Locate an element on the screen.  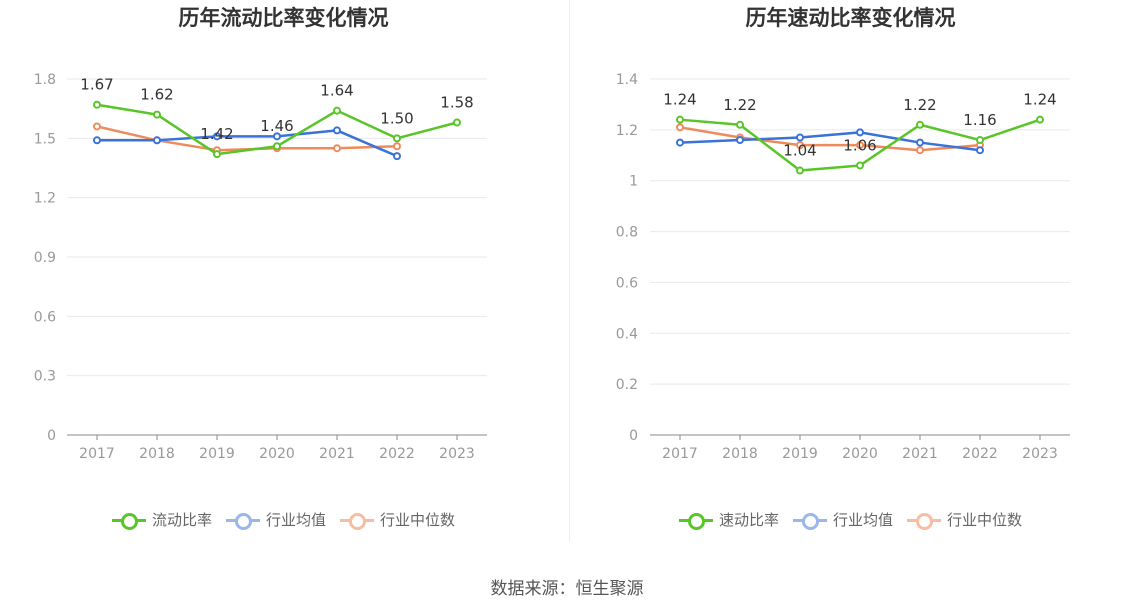
chart-title: 历年速动比率变化情况 is located at coordinates (850, 18).